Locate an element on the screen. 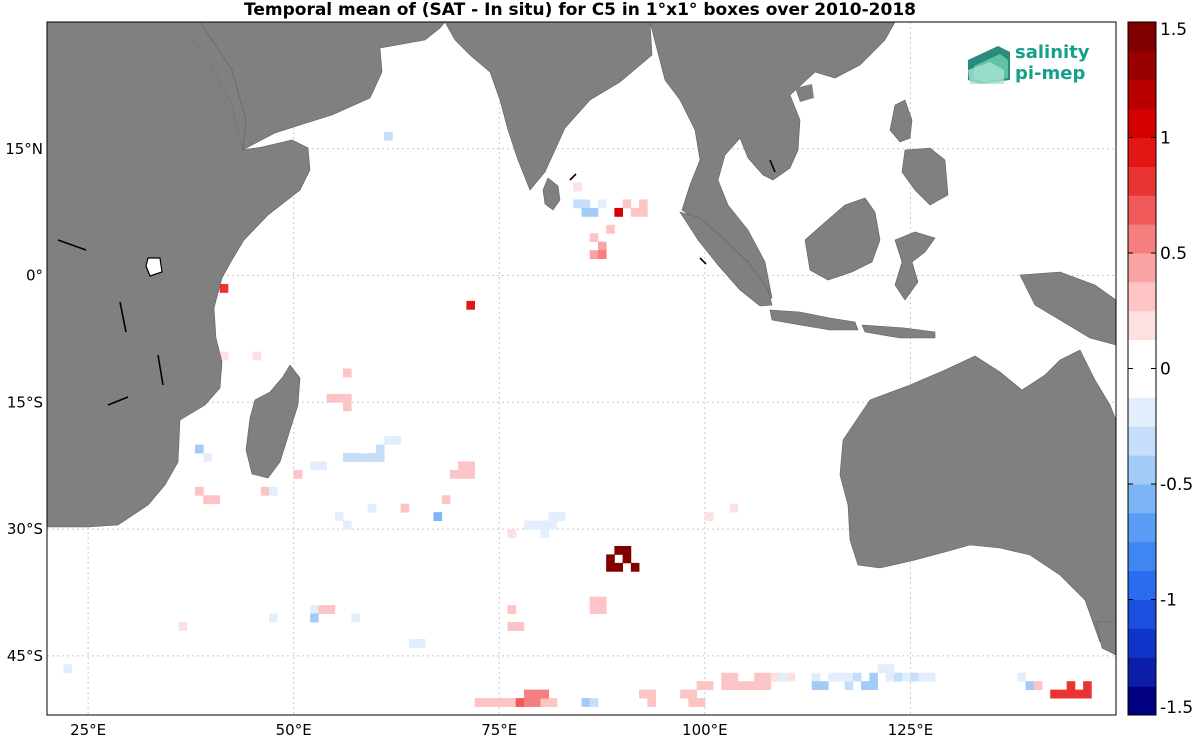 This screenshot has height=740, width=1199. coast-lake-victoria is located at coordinates (154, 267).